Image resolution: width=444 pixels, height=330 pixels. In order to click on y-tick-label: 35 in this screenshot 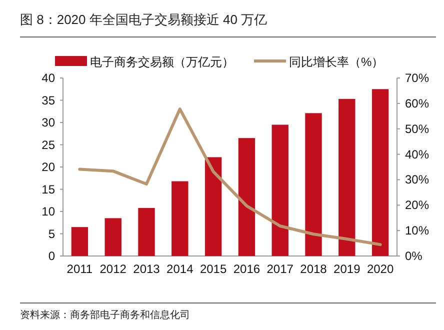, I will do `click(49, 100)`.